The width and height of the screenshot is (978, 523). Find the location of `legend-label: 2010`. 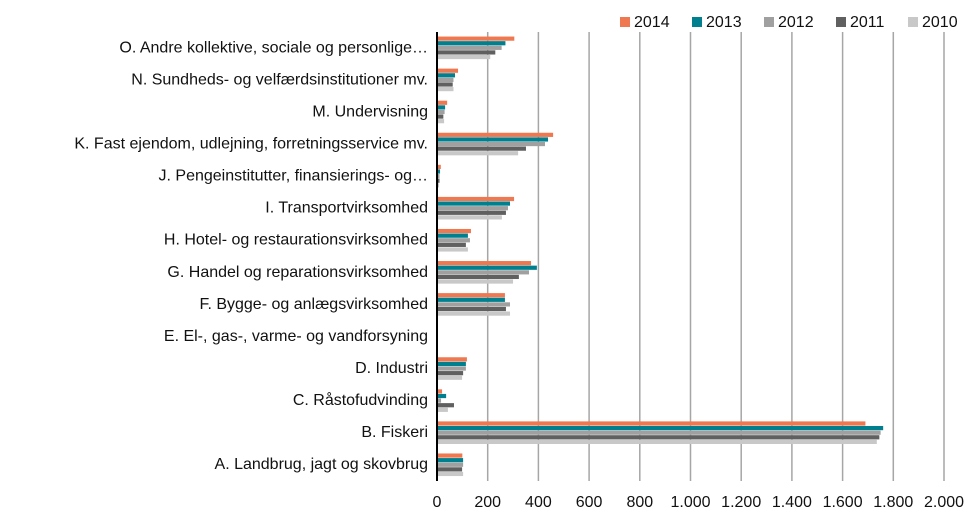

legend-label: 2010 is located at coordinates (940, 22).